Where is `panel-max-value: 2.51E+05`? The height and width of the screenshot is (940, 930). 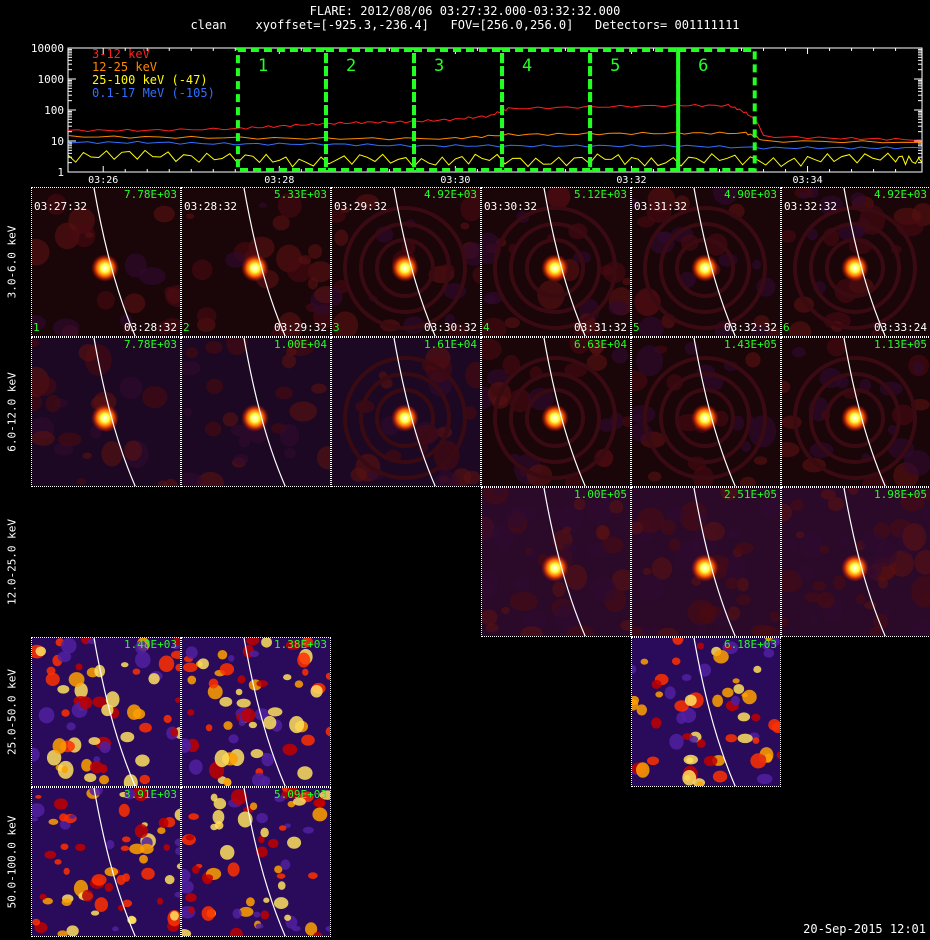
panel-max-value: 2.51E+05 is located at coordinates (750, 494).